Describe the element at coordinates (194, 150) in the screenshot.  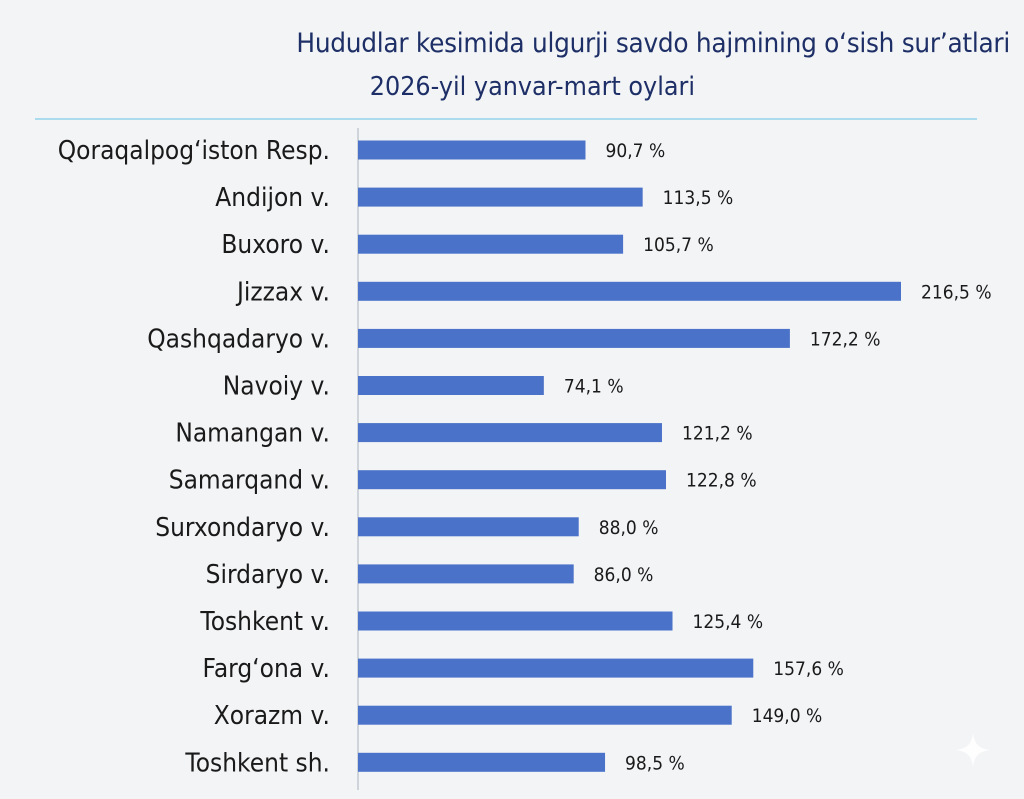
I see `category-label: Qoraqalpog‘iston Resp.` at that location.